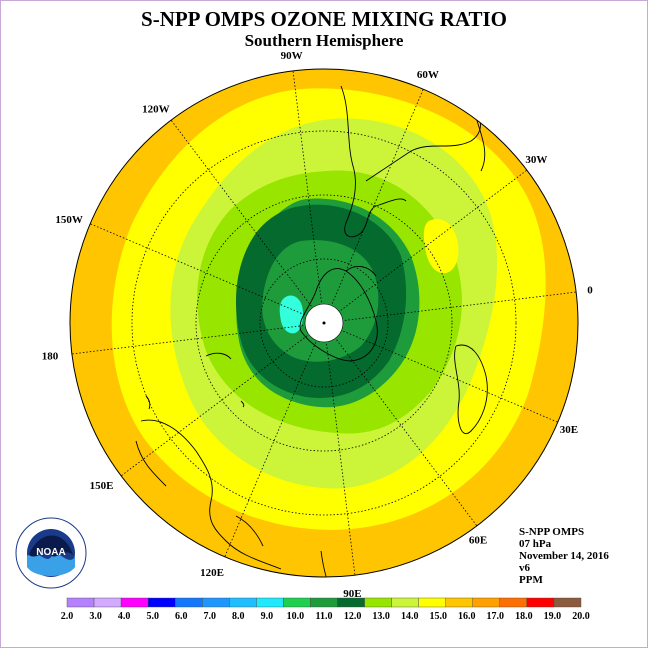  What do you see at coordinates (478, 540) in the screenshot?
I see `longitude-label: 60E` at bounding box center [478, 540].